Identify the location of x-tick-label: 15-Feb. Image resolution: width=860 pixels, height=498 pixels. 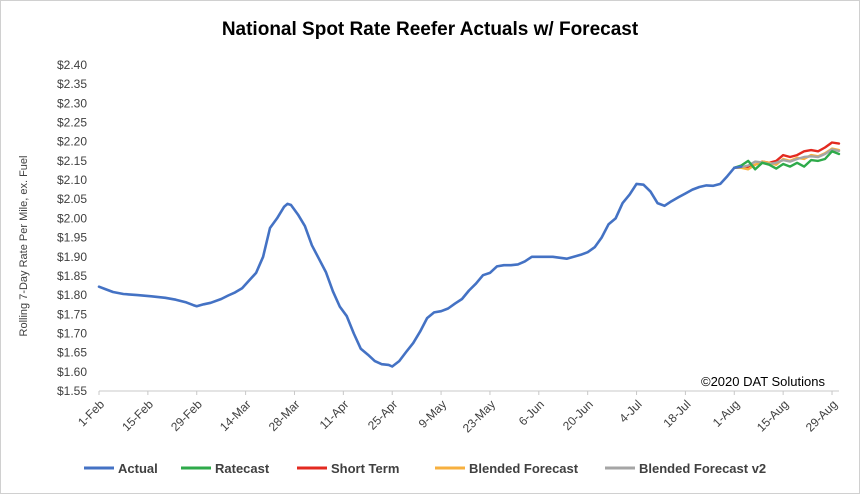
(137, 415).